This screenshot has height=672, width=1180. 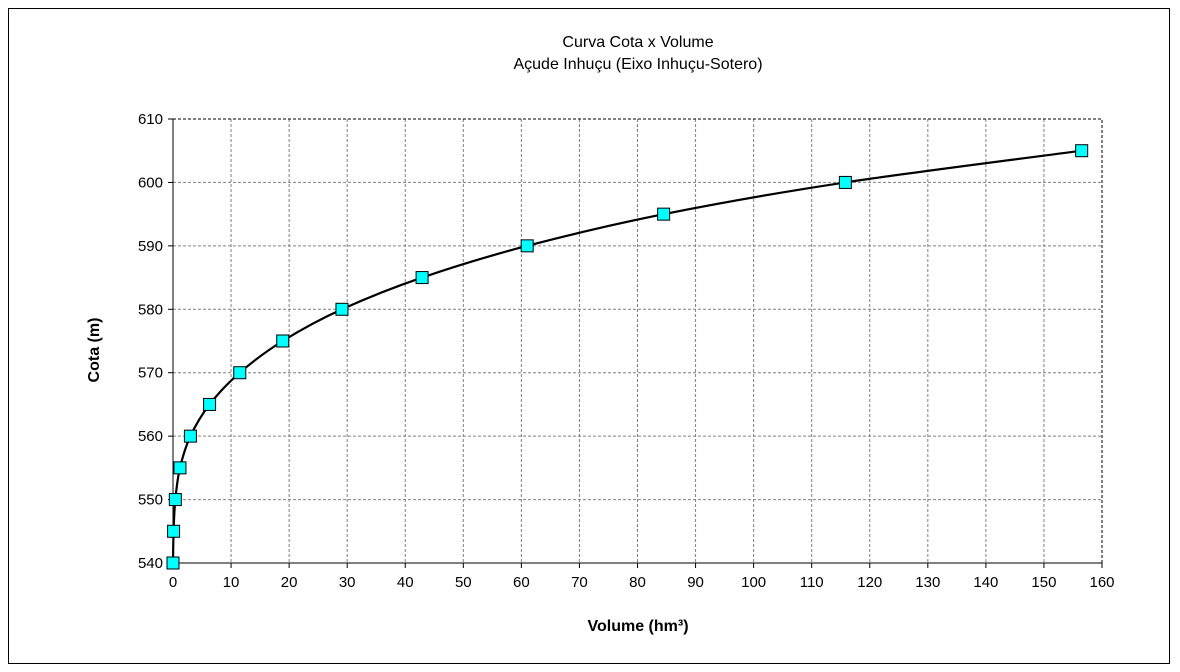 I want to click on x-tick-label: 40, so click(x=405, y=582).